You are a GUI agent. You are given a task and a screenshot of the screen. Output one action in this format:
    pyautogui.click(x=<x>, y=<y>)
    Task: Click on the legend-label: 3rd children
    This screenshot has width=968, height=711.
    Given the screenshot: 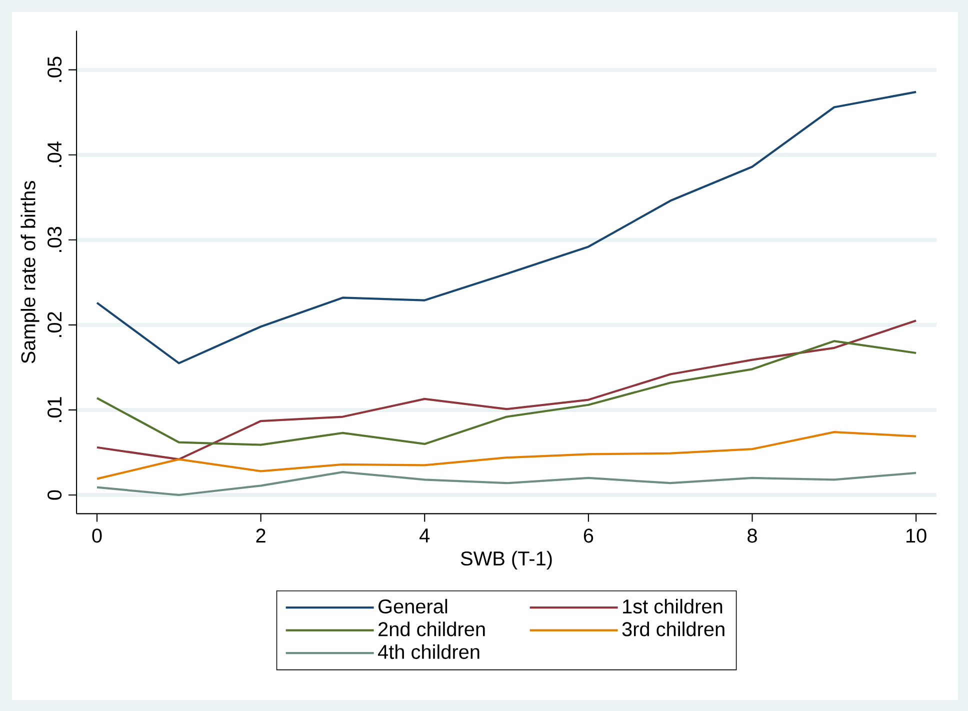 What is the action you would take?
    pyautogui.click(x=673, y=629)
    